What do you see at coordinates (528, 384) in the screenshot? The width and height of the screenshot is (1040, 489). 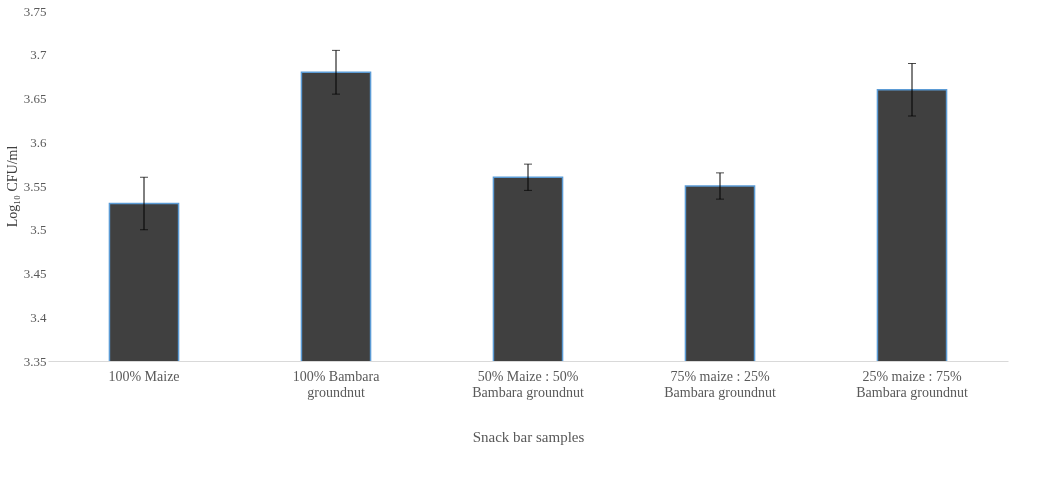 I see `x-tick-label: 50% Maize : 50% Bambara groundnut` at bounding box center [528, 384].